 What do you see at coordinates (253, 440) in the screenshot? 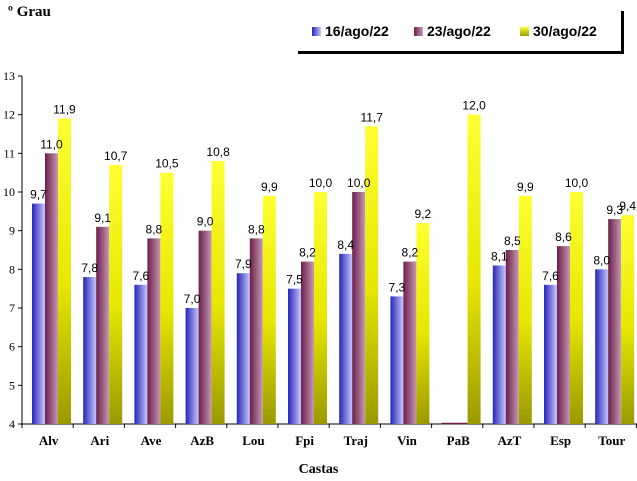
I see `x-tick-label: Lou` at bounding box center [253, 440].